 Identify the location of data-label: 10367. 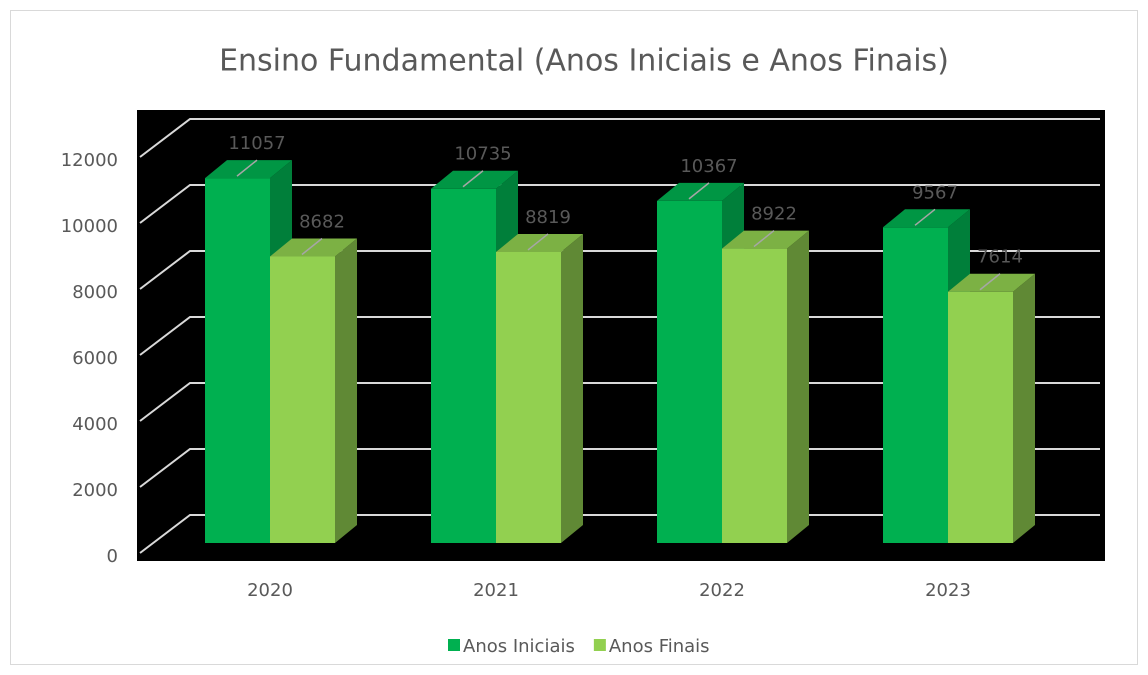
(708, 166).